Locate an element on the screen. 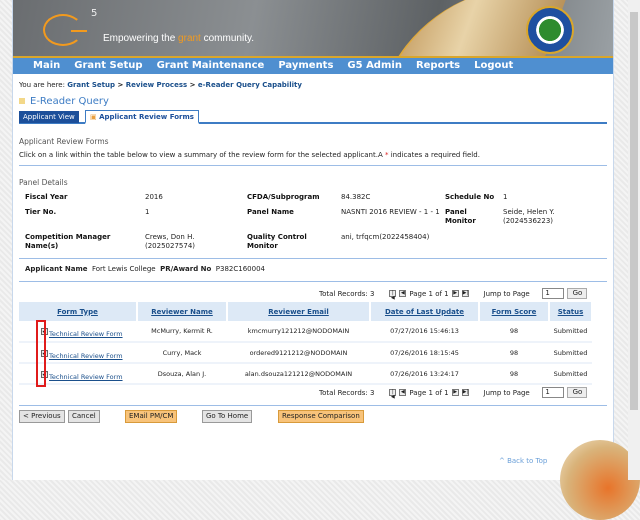 The width and height of the screenshot is (640, 520). header-form-type: Form Type is located at coordinates (78, 311).